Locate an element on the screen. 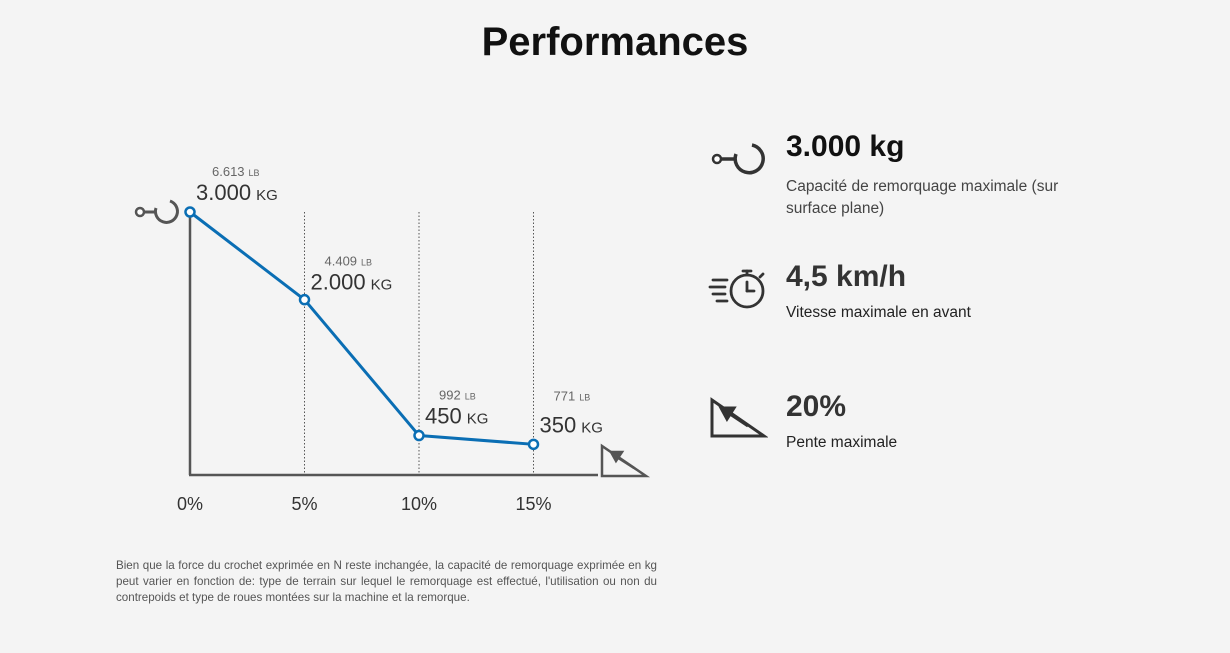 This screenshot has height=653, width=1230. data-label-lb: 4.409 LB is located at coordinates (349, 261).